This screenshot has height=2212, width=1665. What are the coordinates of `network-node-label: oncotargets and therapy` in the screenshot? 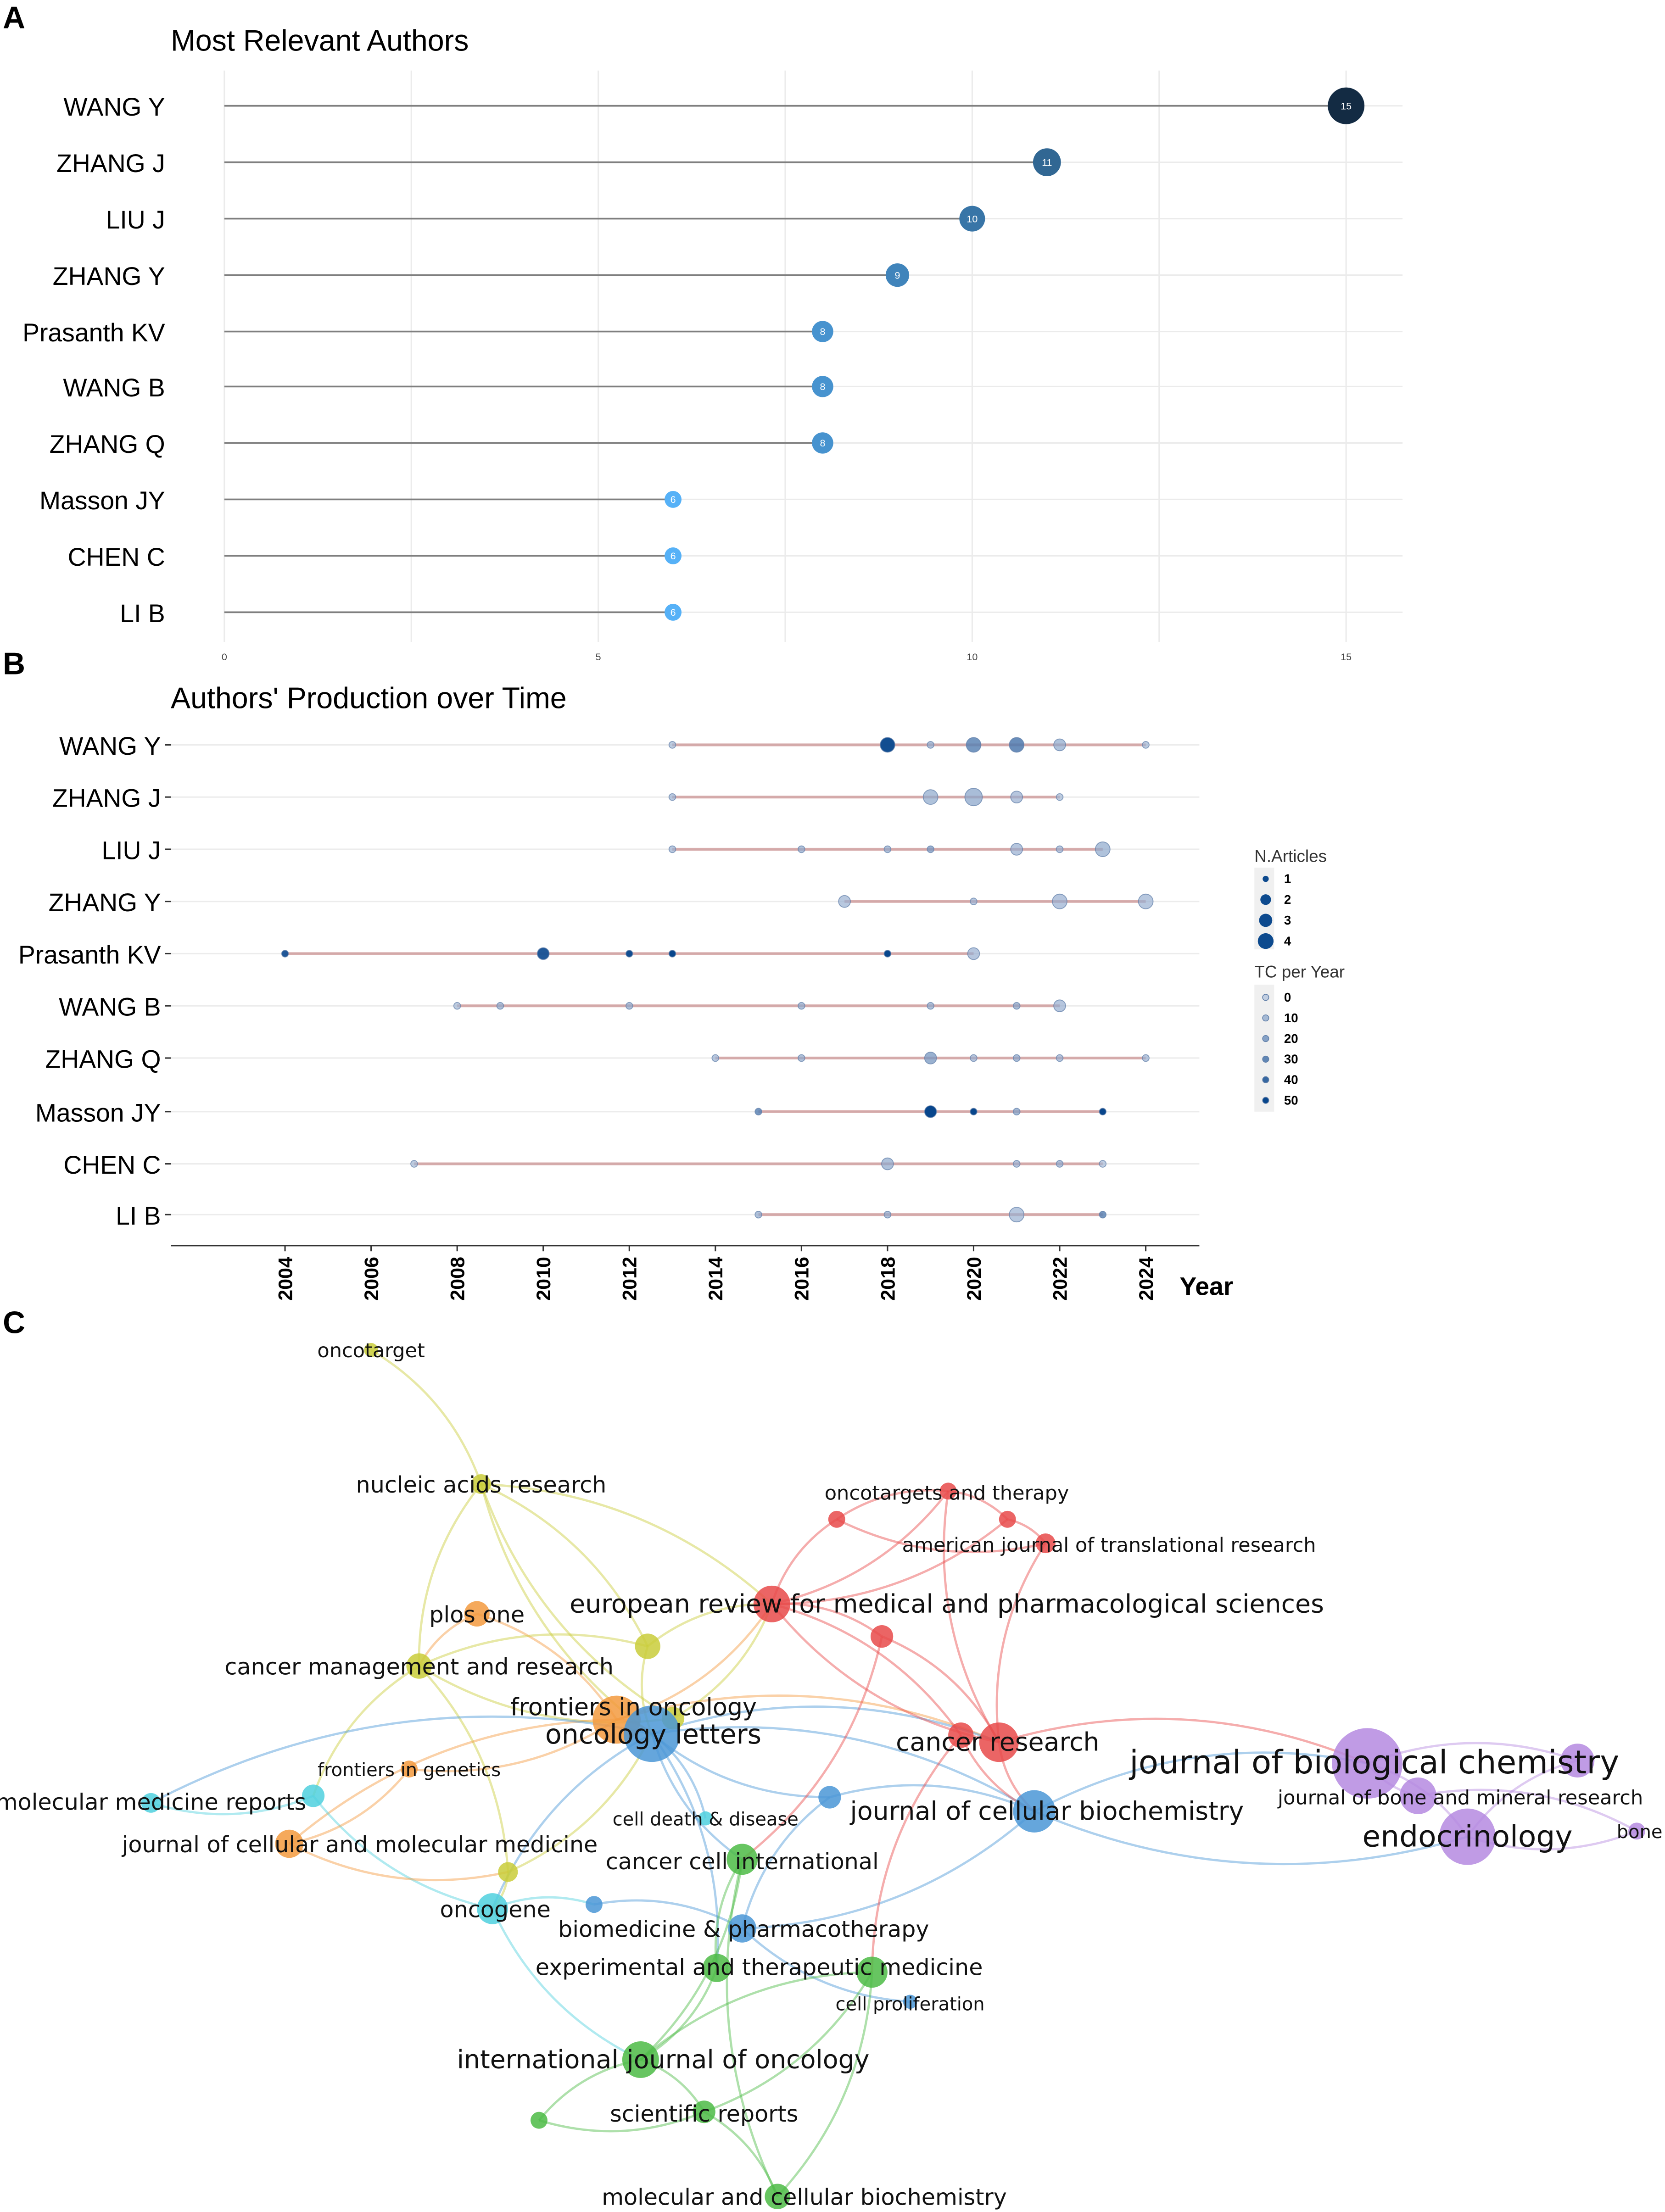 It's located at (947, 1493).